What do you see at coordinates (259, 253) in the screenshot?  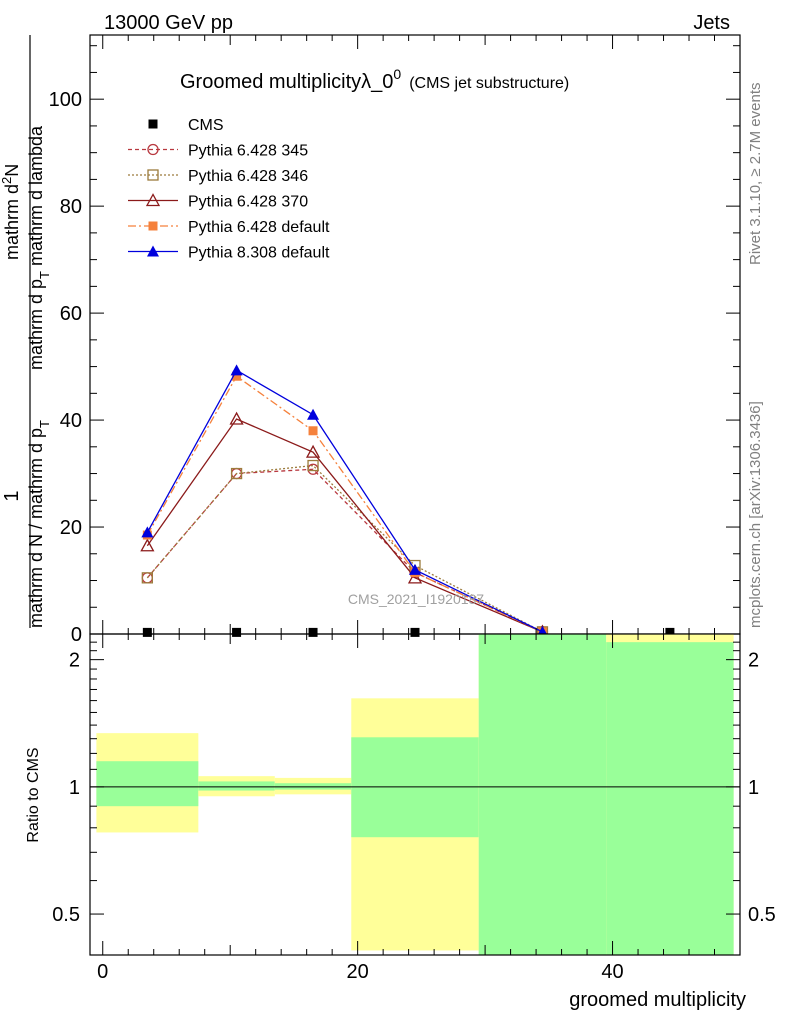 I see `legend-label: Pythia 8.308 default` at bounding box center [259, 253].